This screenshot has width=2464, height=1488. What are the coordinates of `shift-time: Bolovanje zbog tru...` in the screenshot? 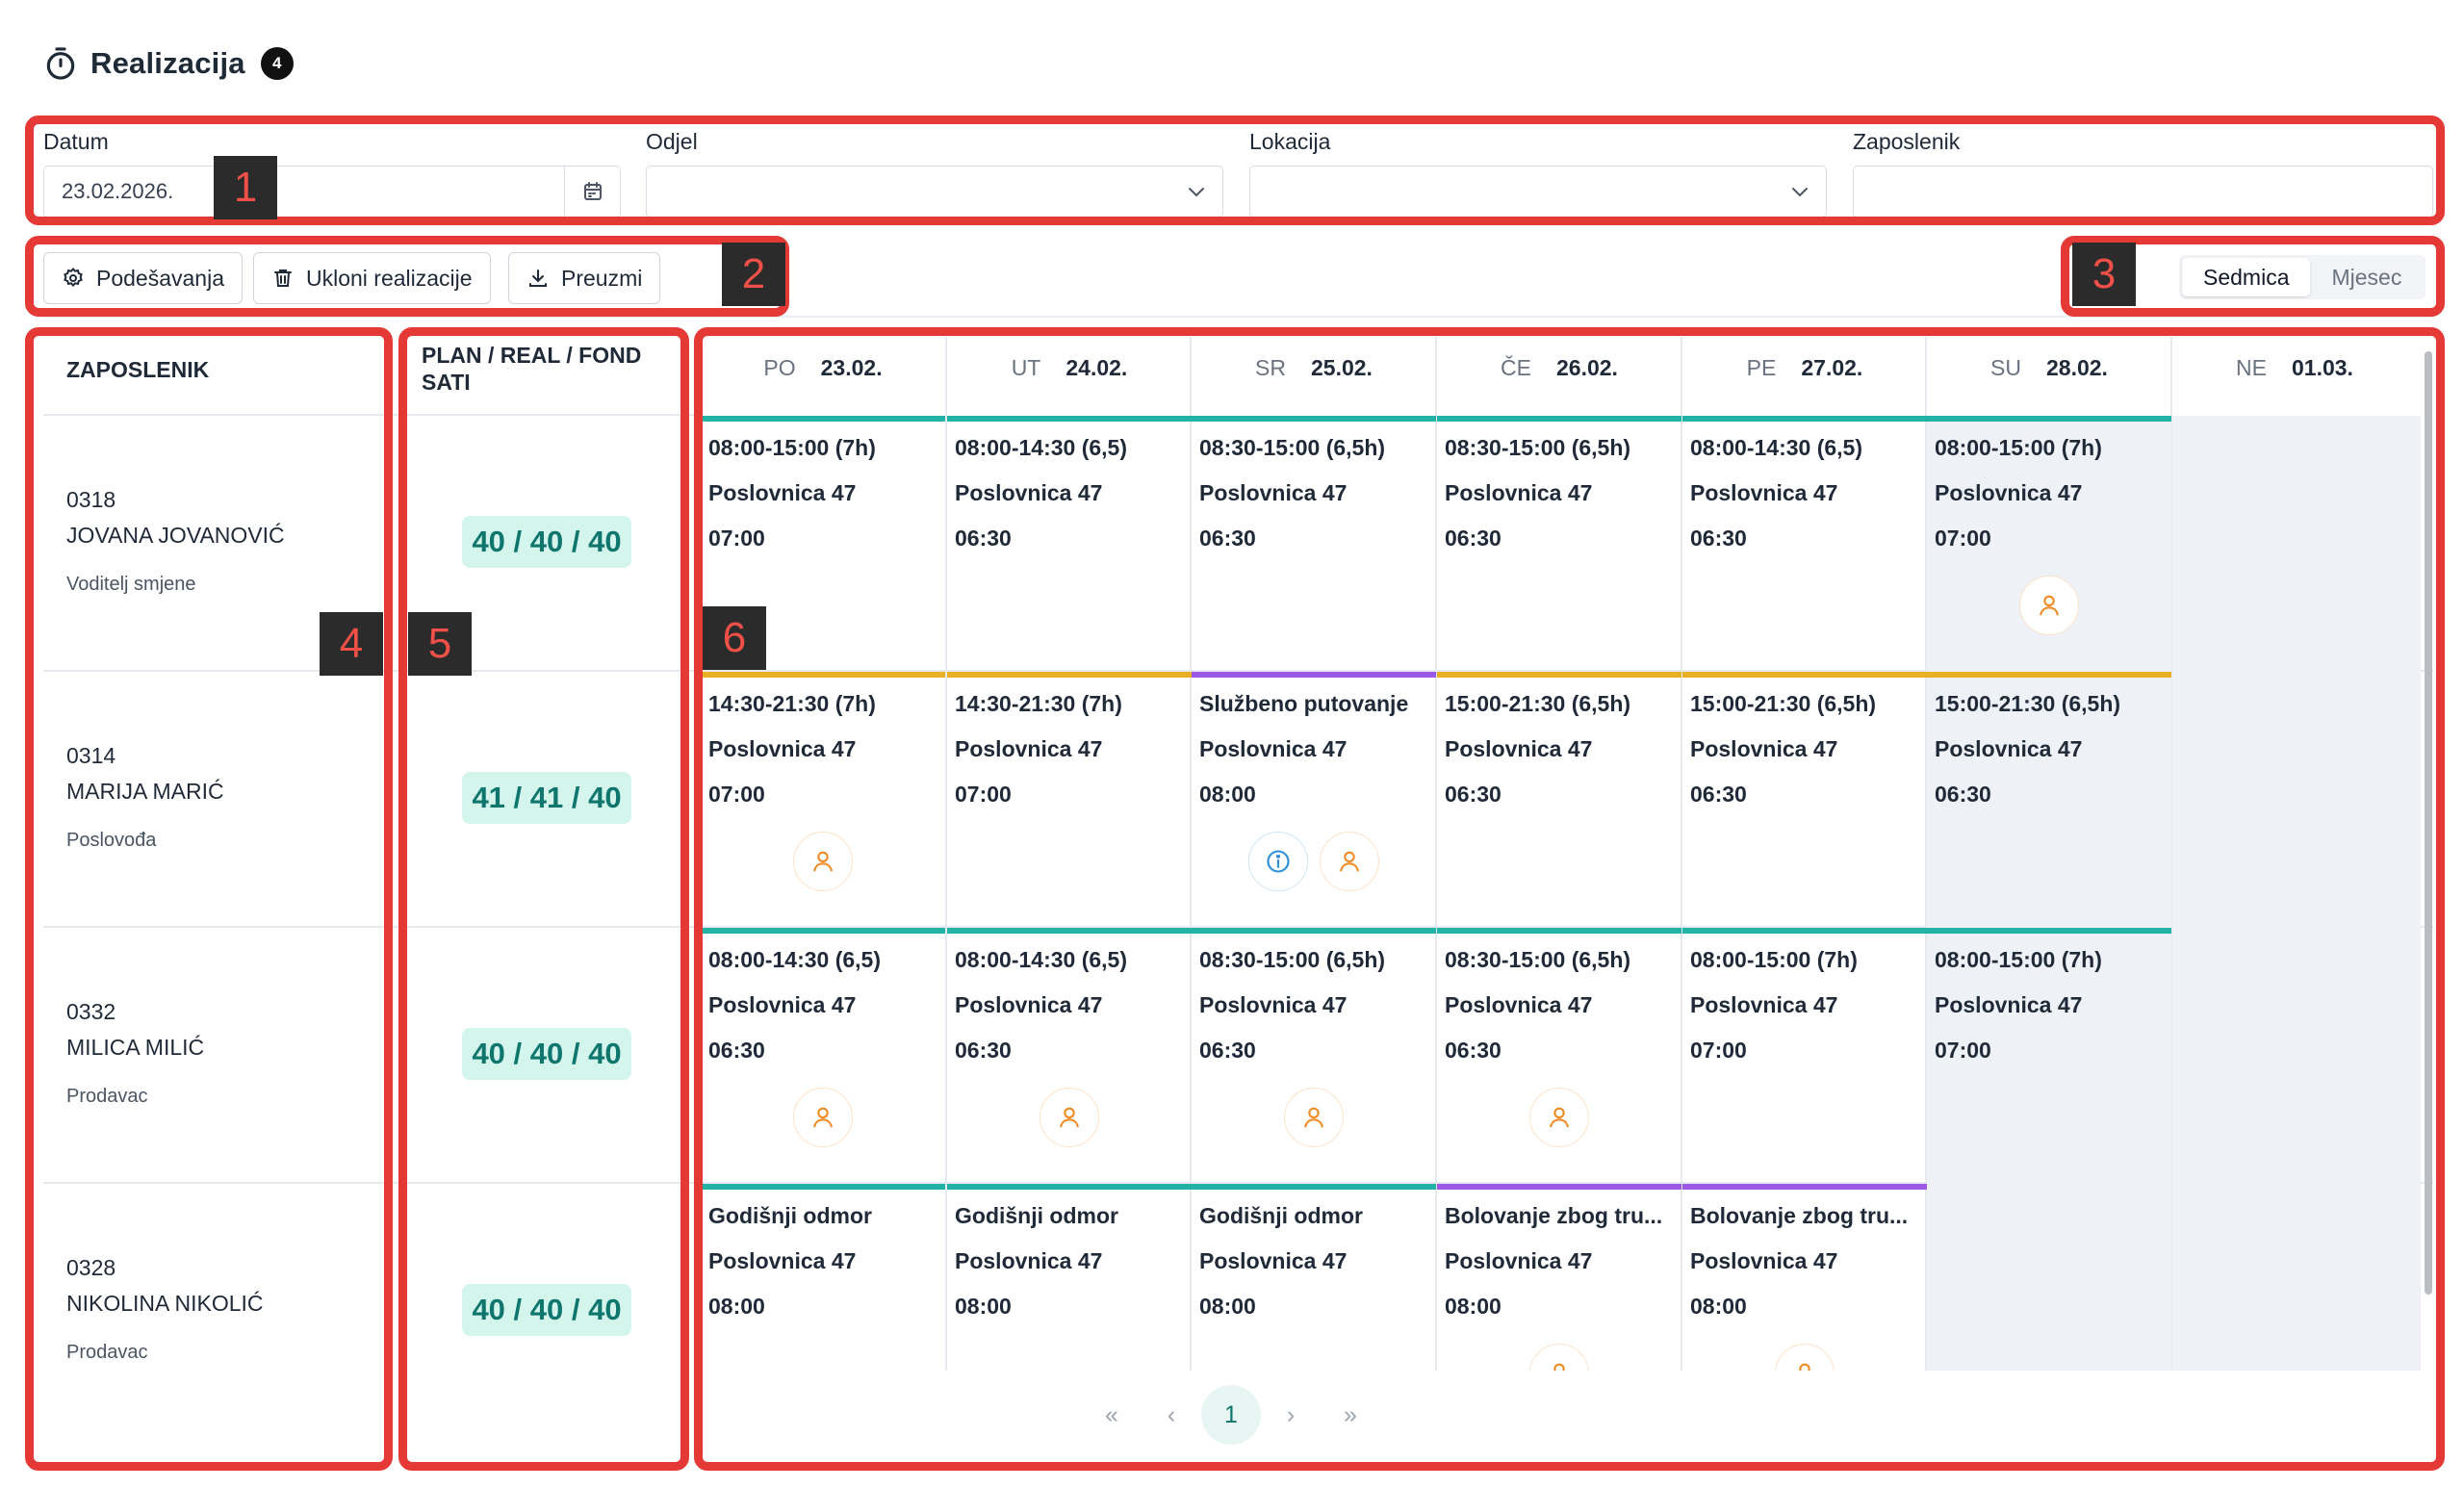 It's located at (1799, 1216).